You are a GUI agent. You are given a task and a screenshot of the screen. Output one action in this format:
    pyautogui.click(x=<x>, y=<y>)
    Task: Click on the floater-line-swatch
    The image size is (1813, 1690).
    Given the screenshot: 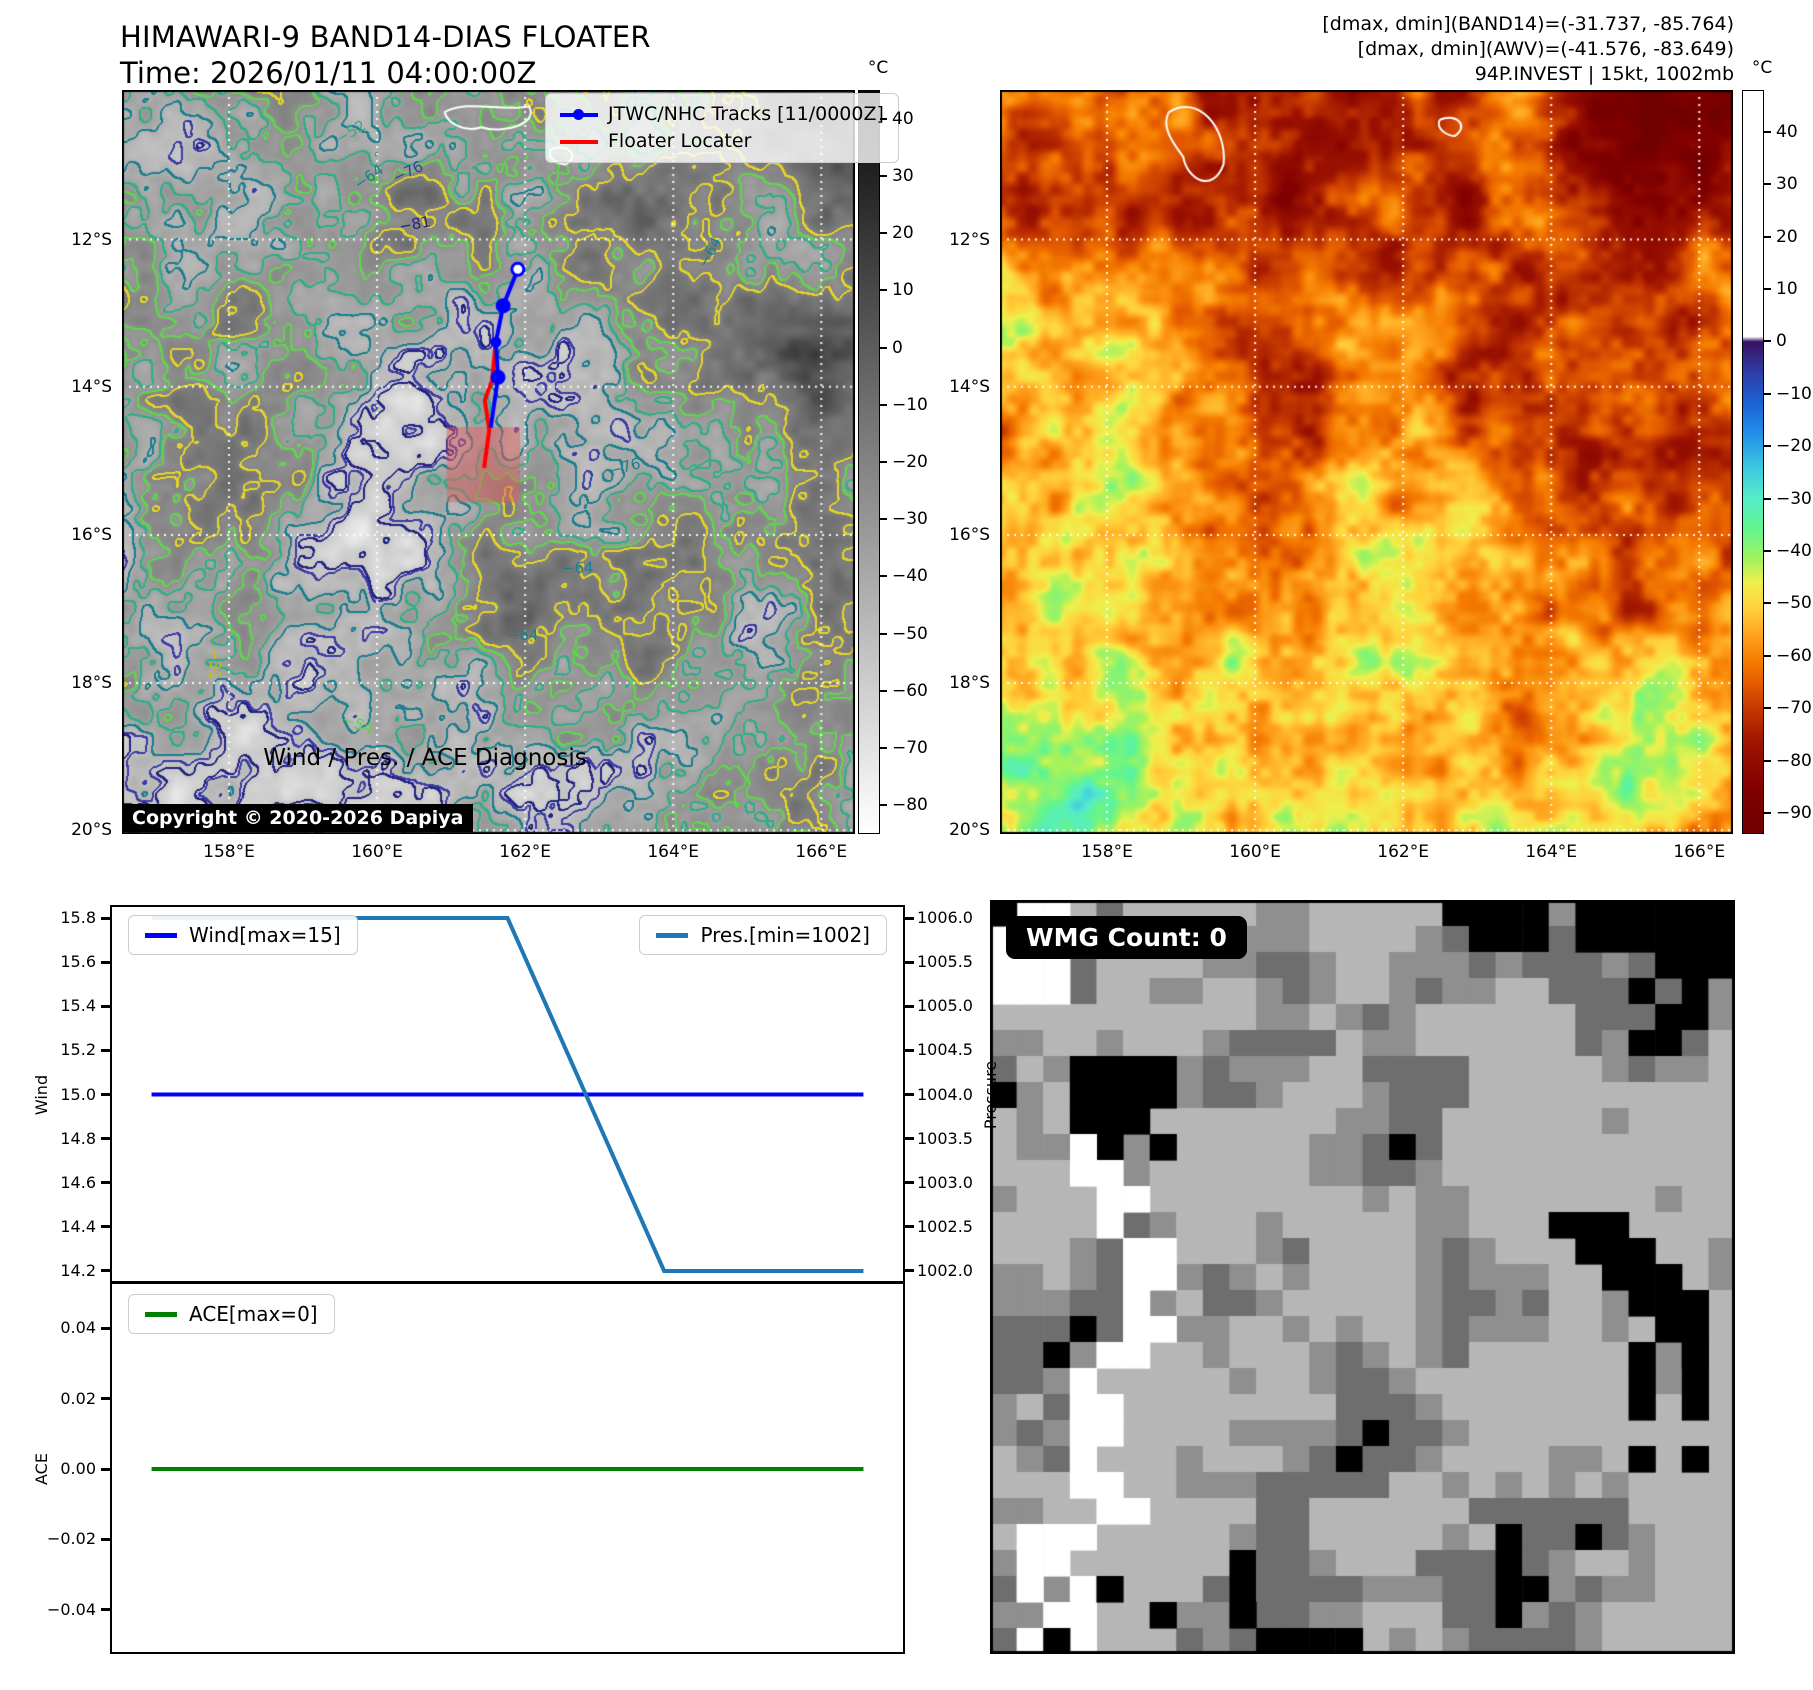 What is the action you would take?
    pyautogui.click(x=579, y=141)
    